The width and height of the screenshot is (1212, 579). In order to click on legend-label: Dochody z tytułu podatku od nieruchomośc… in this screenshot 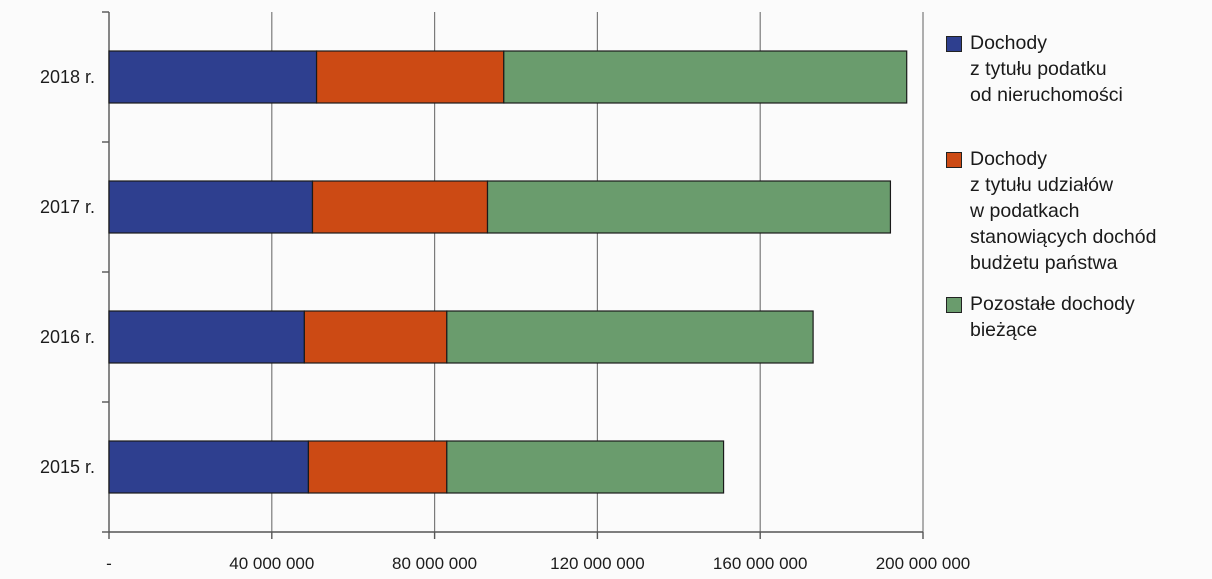, I will do `click(1046, 69)`.